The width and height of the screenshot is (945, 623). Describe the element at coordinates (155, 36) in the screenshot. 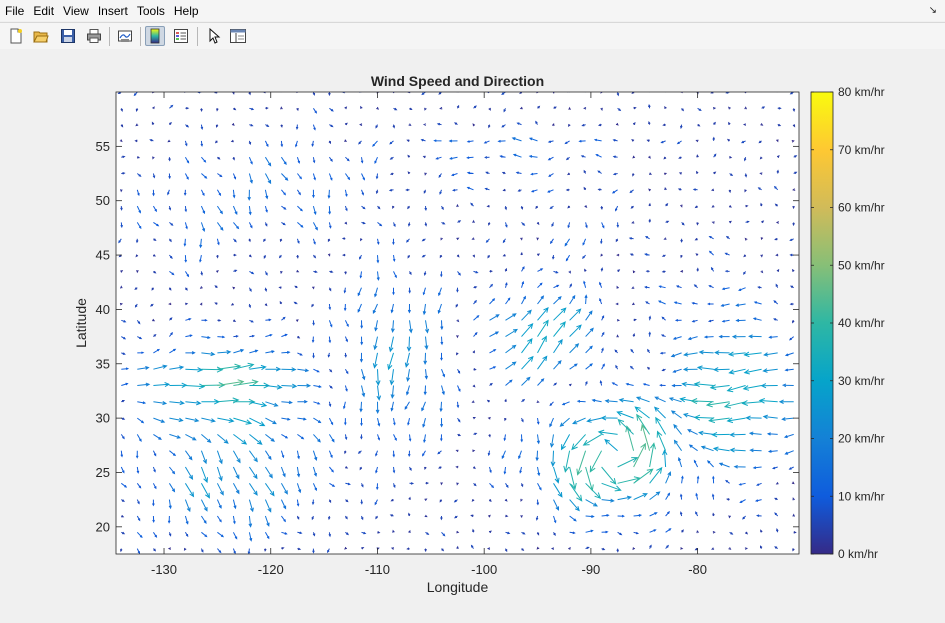

I see `insert-colorbar-button` at that location.